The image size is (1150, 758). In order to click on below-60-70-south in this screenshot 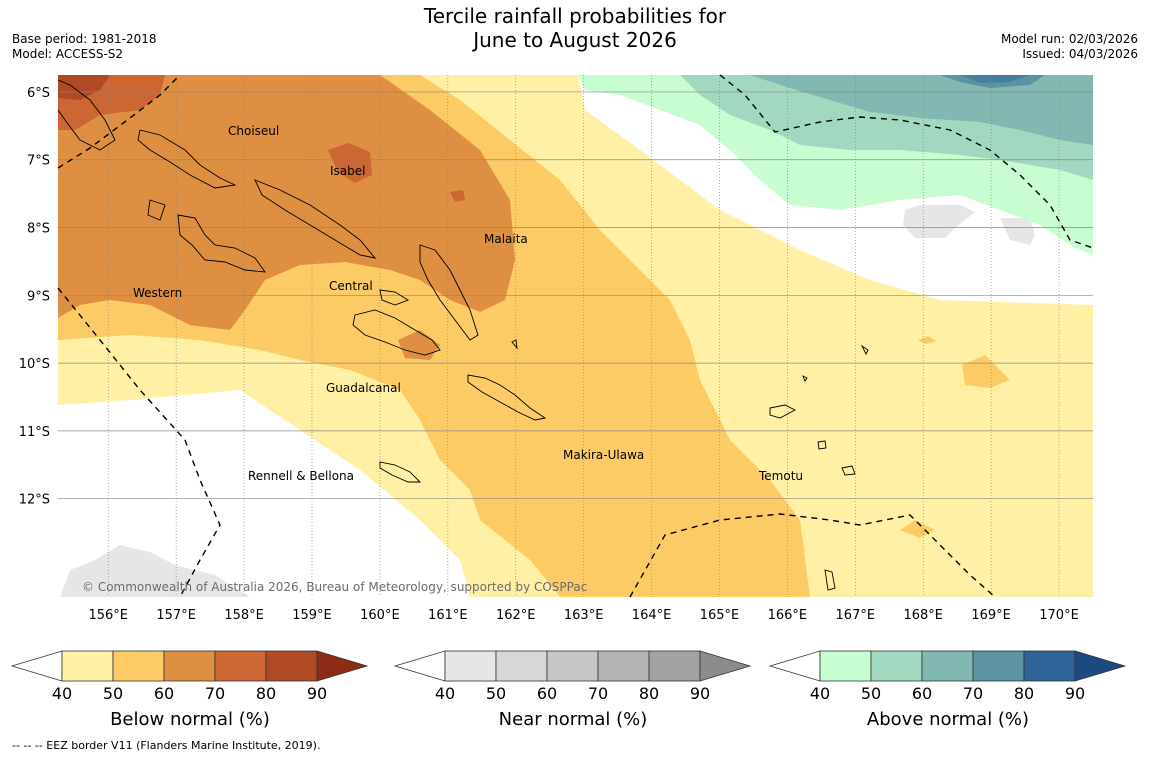, I will do `click(419, 345)`.